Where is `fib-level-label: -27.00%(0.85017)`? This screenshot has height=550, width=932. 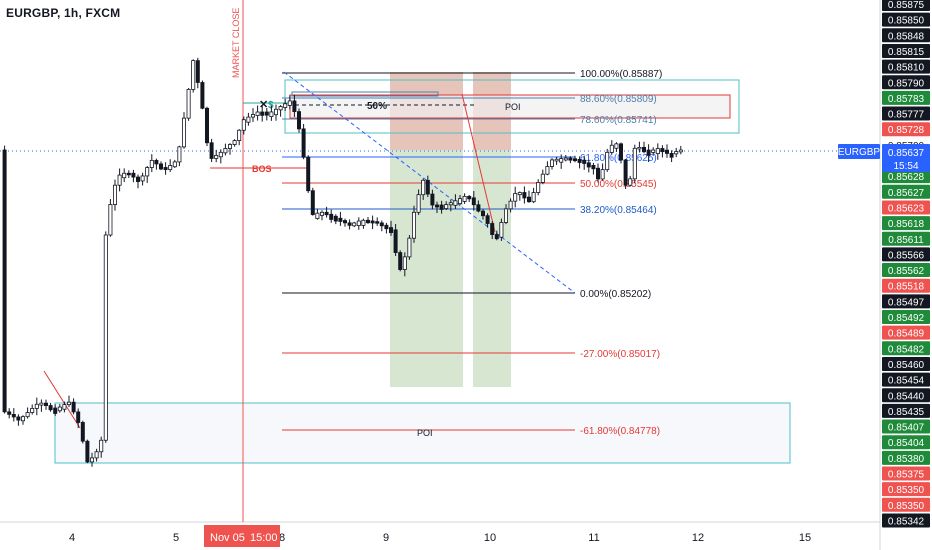
fib-level-label: -27.00%(0.85017) is located at coordinates (620, 354).